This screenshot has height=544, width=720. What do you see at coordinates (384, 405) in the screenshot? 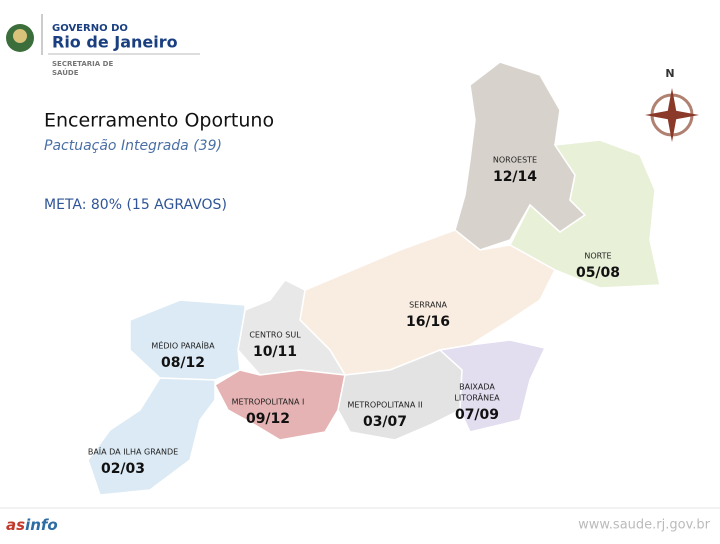
I see `region-label: METROPOLITANA II` at bounding box center [384, 405].